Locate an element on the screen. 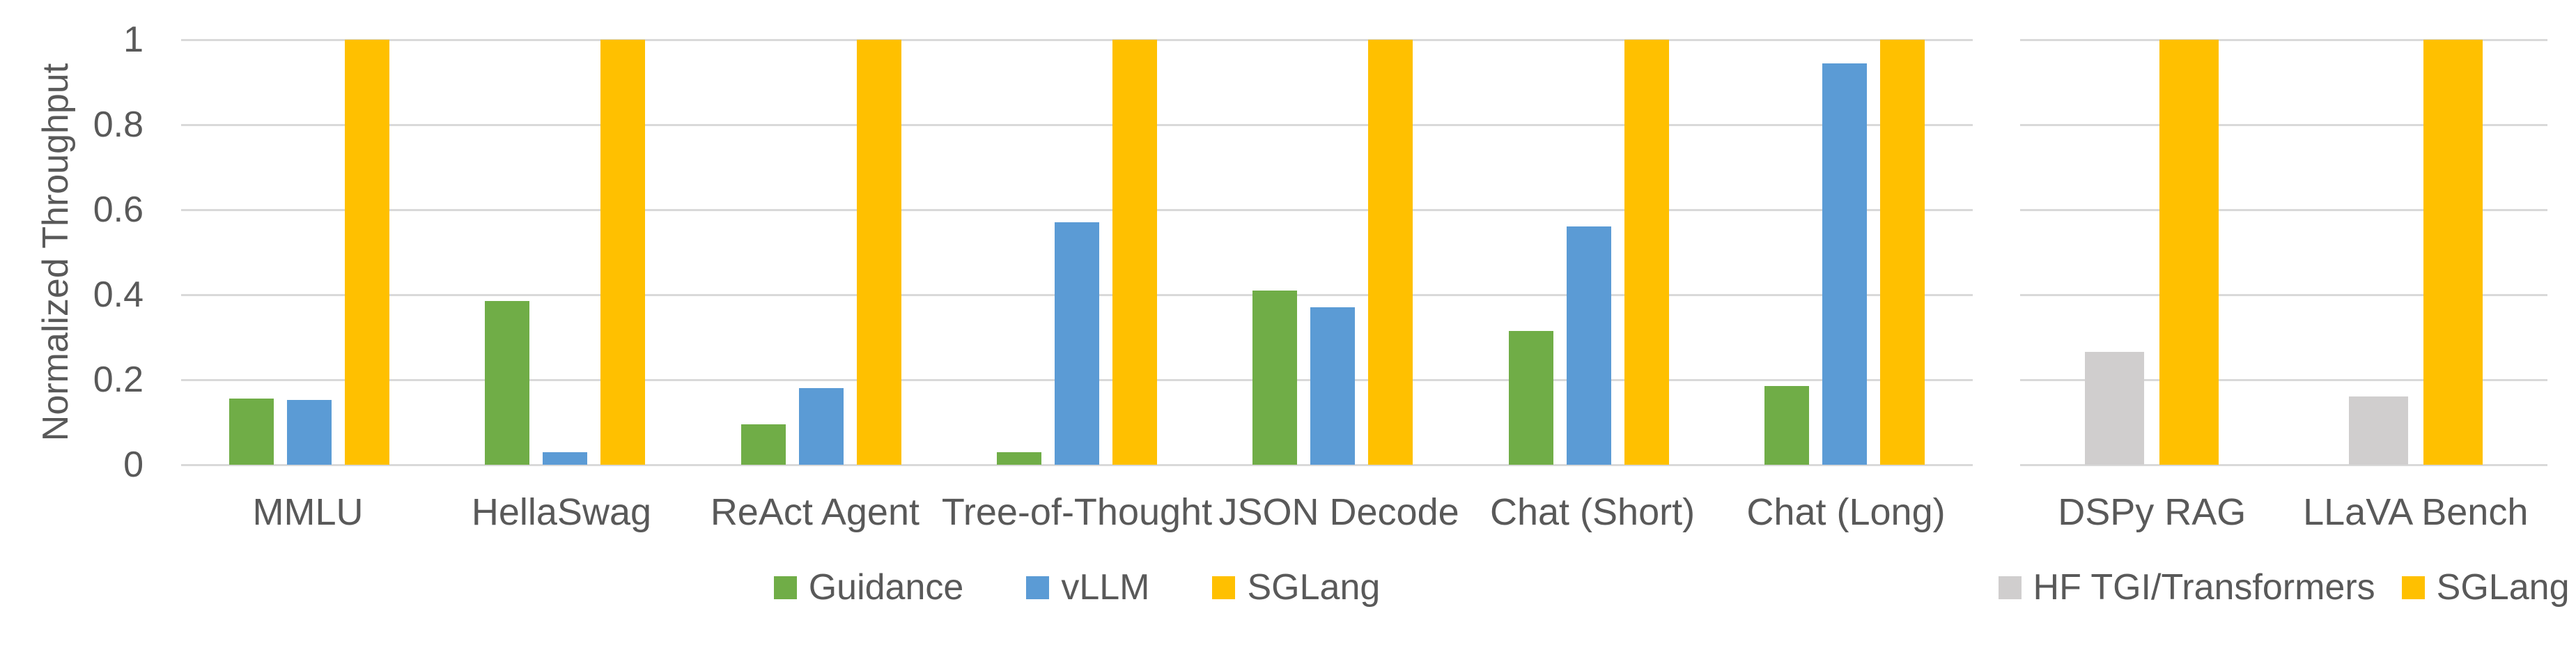  bar-group-mmlu is located at coordinates (309, 252).